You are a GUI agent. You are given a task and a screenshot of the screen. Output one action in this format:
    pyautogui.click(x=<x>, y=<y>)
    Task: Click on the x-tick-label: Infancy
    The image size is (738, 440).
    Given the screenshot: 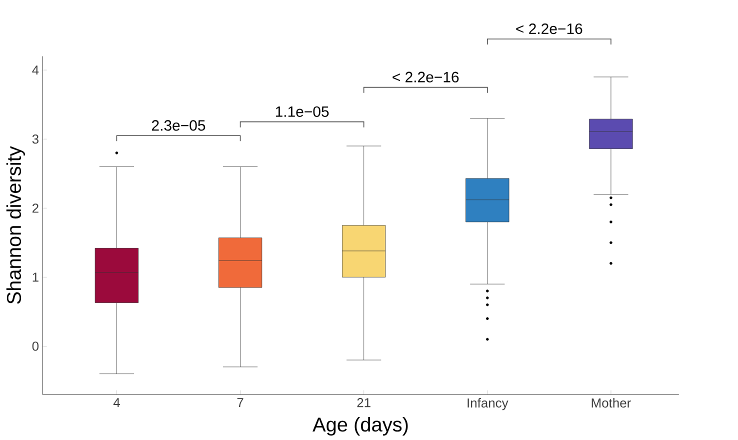 What is the action you would take?
    pyautogui.click(x=488, y=404)
    